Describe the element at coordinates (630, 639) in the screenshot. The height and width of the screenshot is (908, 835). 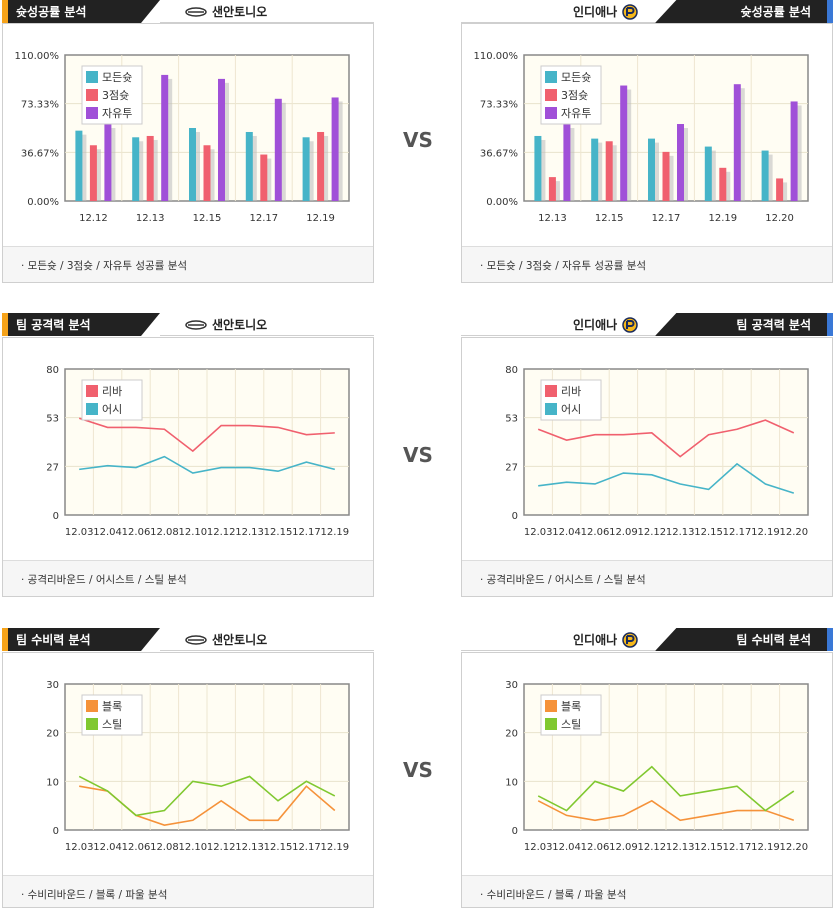
I see `pacers-logo-icon` at that location.